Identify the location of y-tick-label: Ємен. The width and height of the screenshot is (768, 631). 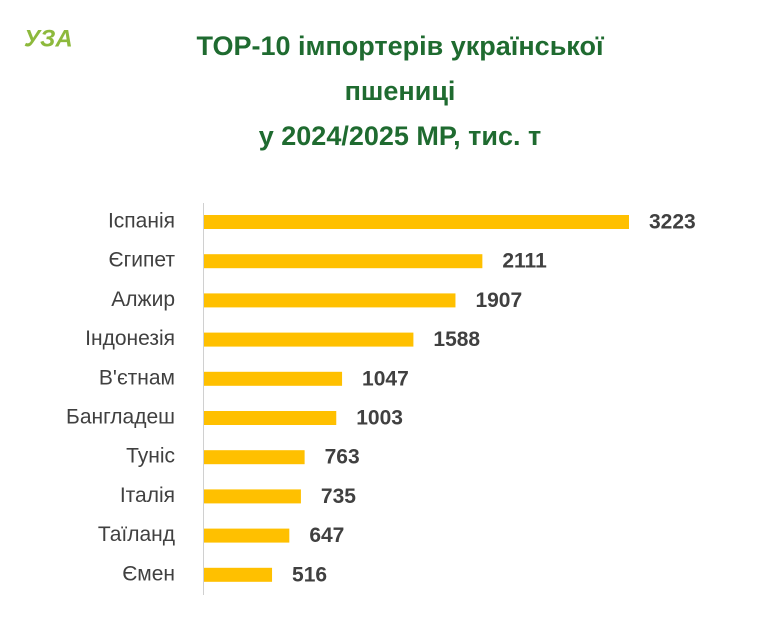
(148, 573).